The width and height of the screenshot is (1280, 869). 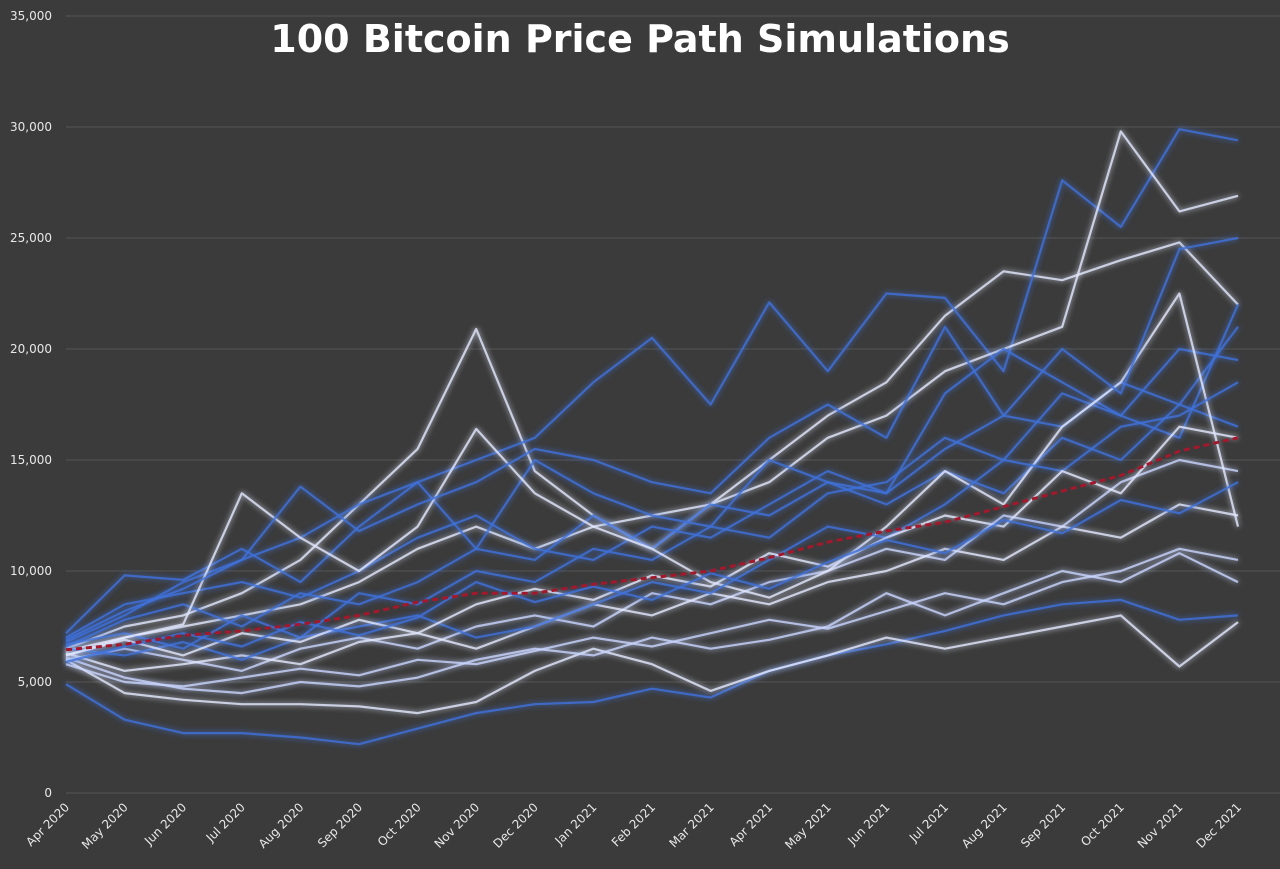 What do you see at coordinates (31, 238) in the screenshot?
I see `y-tick-label: 25,000` at bounding box center [31, 238].